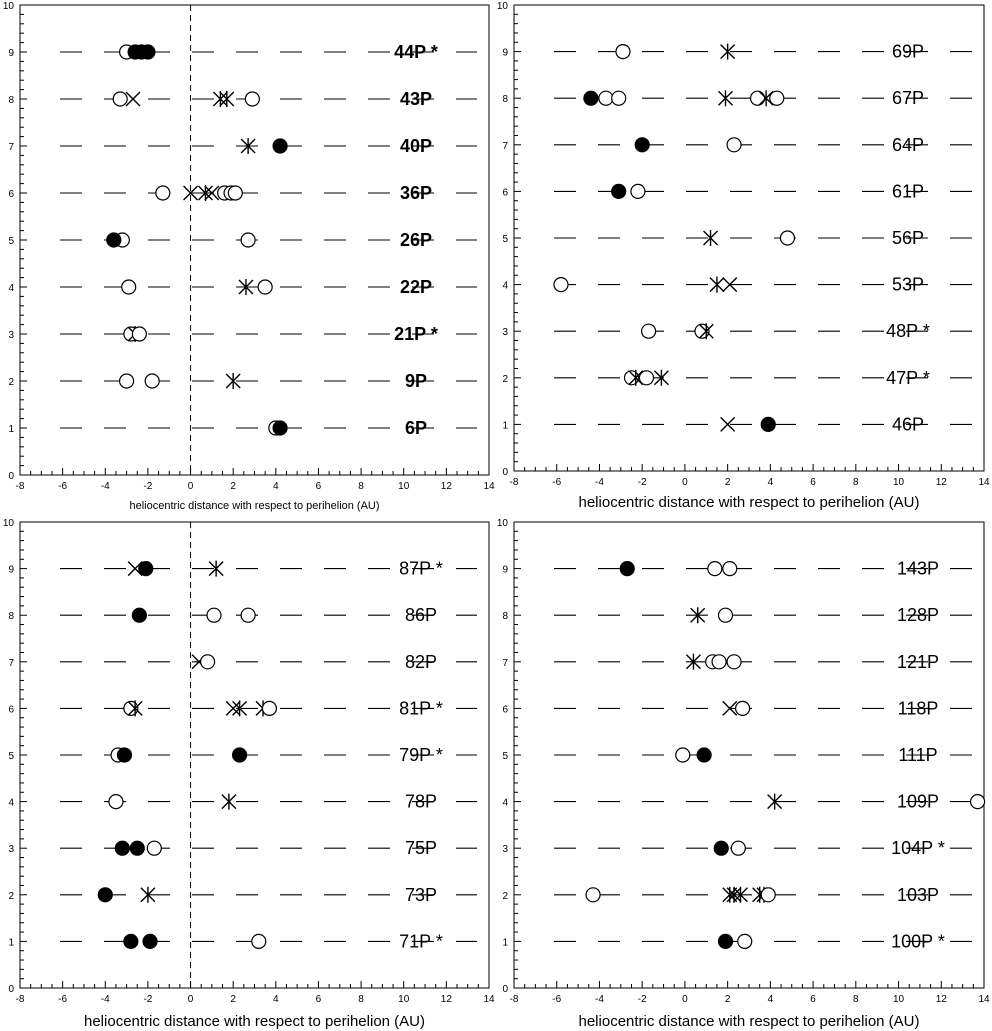  Describe the element at coordinates (421, 708) in the screenshot. I see `comet-label: 81P *` at that location.